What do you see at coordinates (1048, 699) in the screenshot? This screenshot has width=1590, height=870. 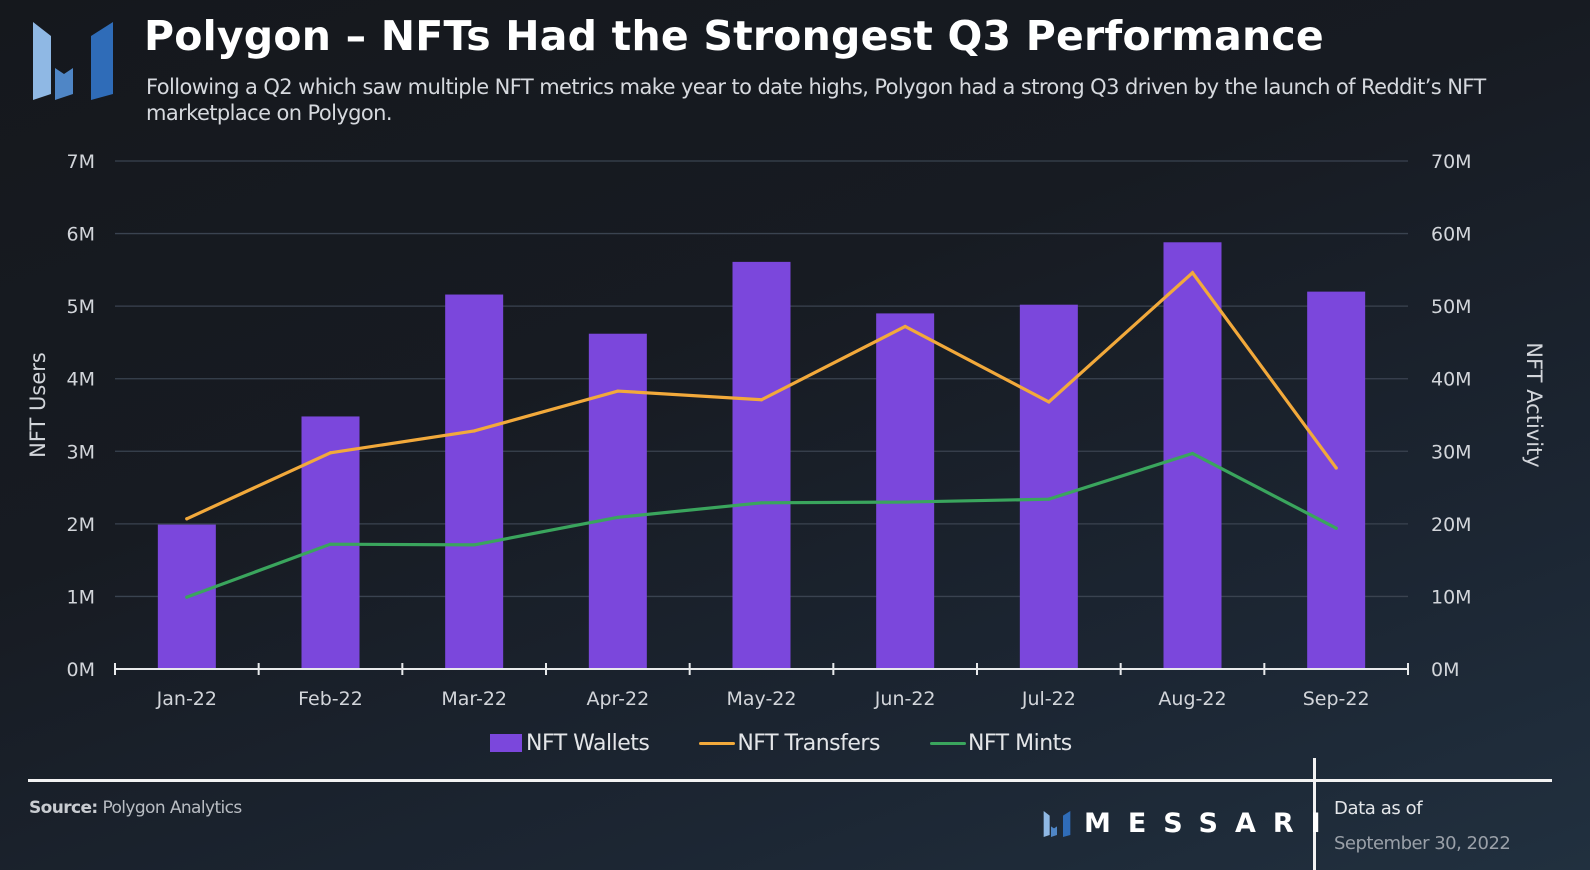 I see `x-tick-label: Jul-22` at bounding box center [1048, 699].